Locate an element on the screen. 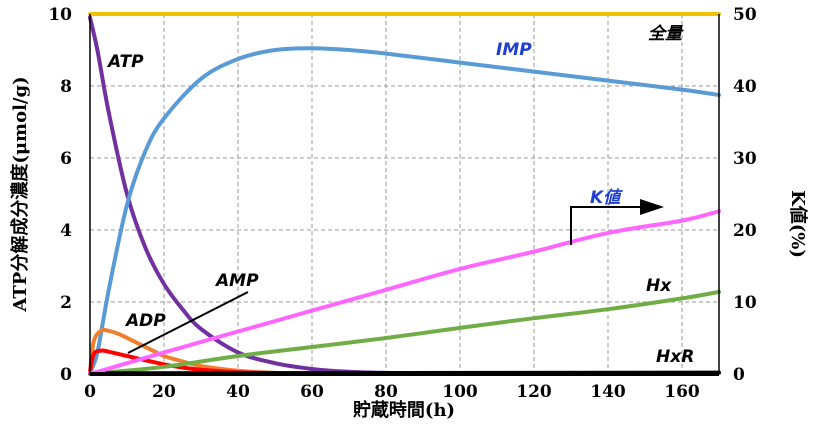 This screenshot has width=813, height=428. x-tick-label: 160 is located at coordinates (682, 392).